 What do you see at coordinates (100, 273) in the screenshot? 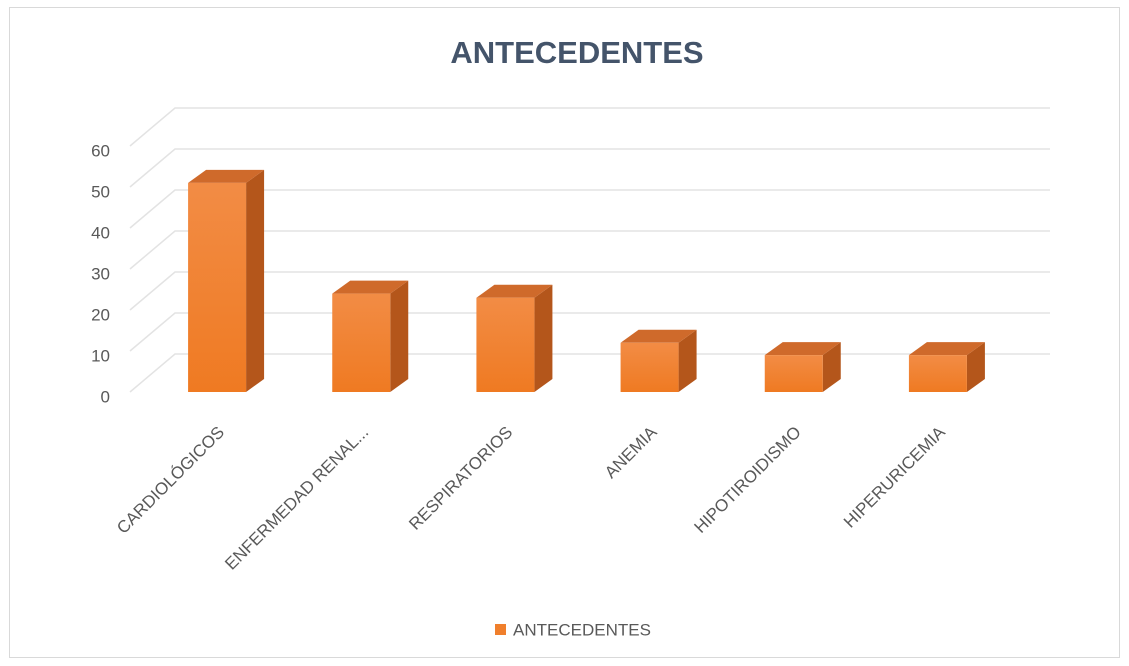
I see `y-tick-label: 30` at bounding box center [100, 273].